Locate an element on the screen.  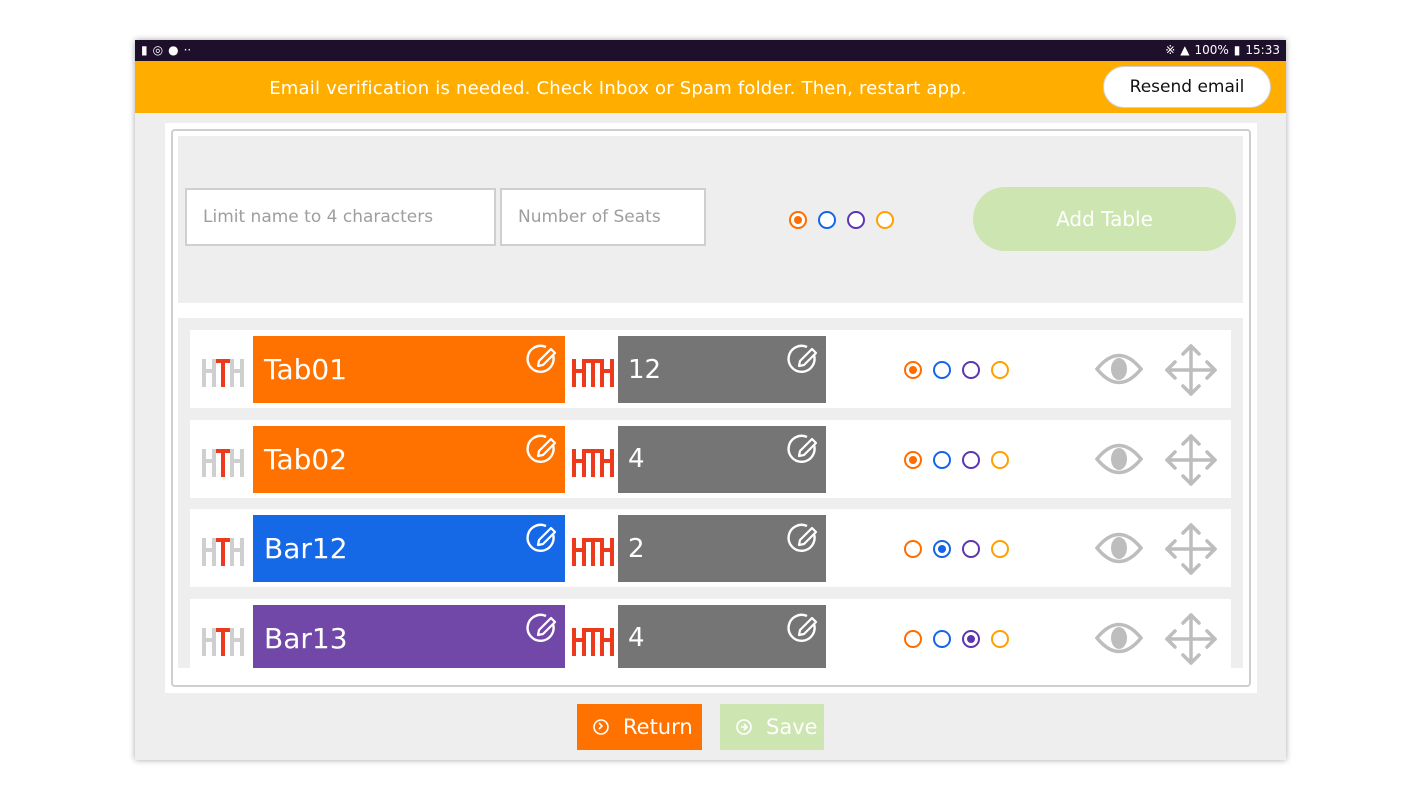
color-radio-amber is located at coordinates (885, 220).